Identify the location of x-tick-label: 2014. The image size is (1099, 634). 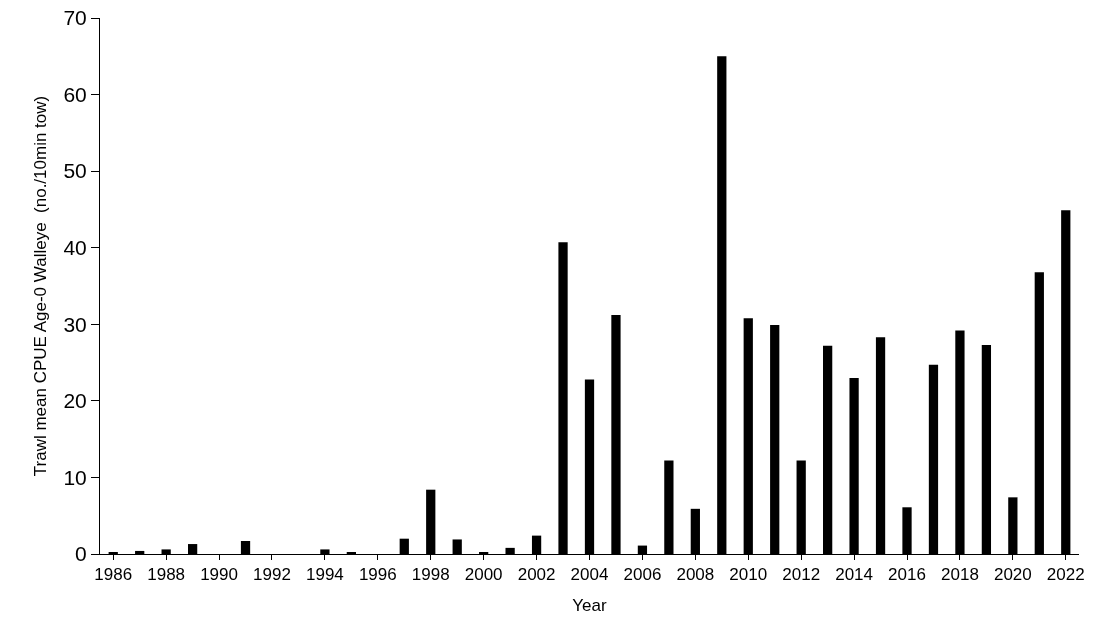
(854, 575).